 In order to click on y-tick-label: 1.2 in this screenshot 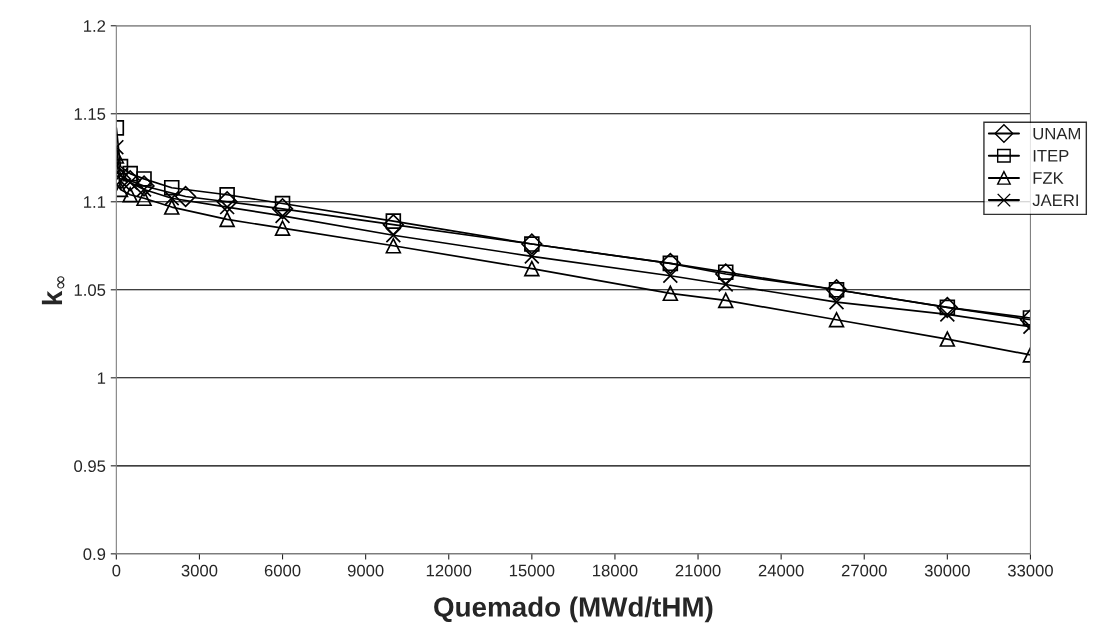, I will do `click(95, 26)`.